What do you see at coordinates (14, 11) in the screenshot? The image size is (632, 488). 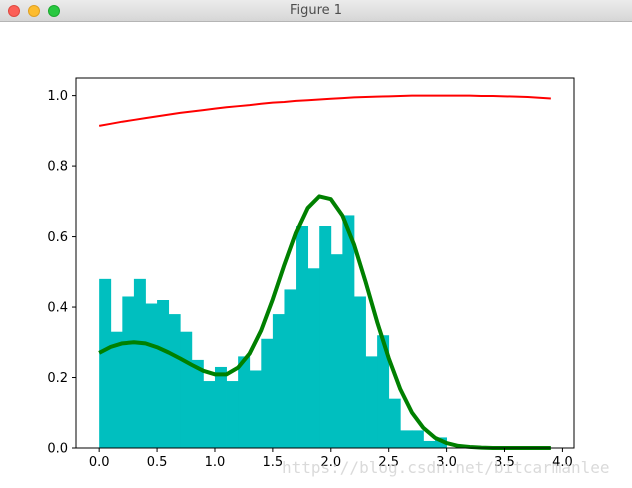 I see `close-window-button` at bounding box center [14, 11].